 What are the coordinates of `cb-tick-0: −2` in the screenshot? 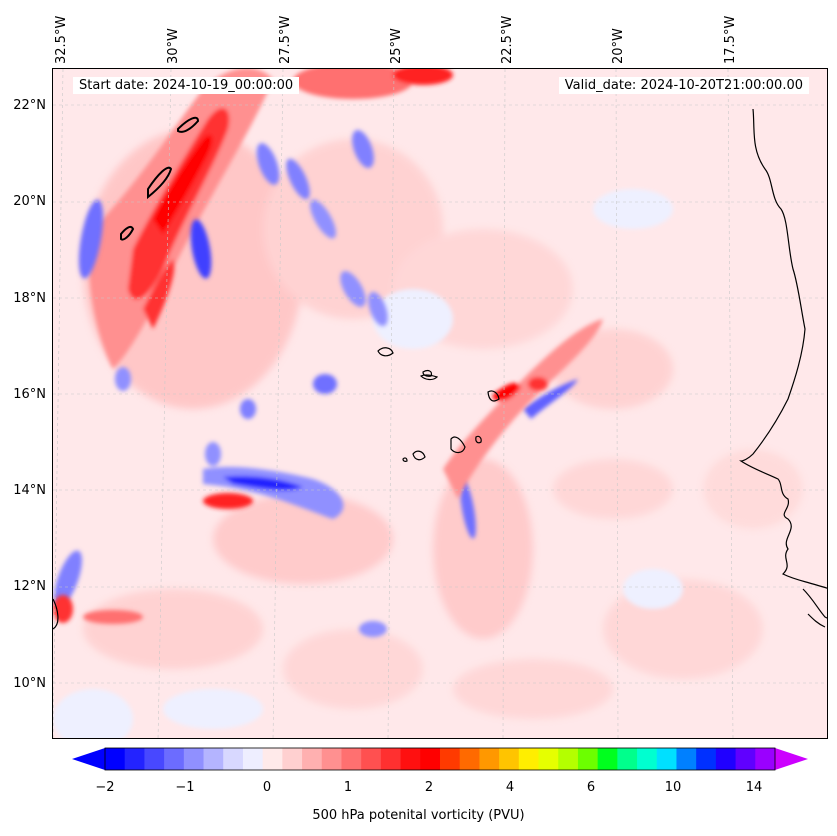 It's located at (105, 787).